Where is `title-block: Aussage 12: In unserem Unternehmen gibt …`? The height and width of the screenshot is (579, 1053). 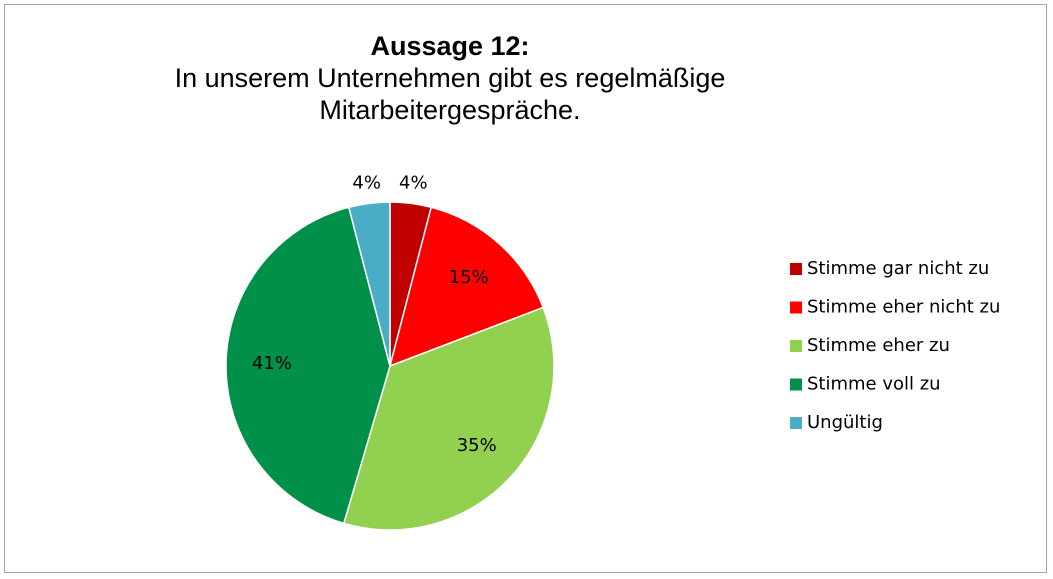
title-block: Aussage 12: In unserem Unternehmen gibt … is located at coordinates (450, 78).